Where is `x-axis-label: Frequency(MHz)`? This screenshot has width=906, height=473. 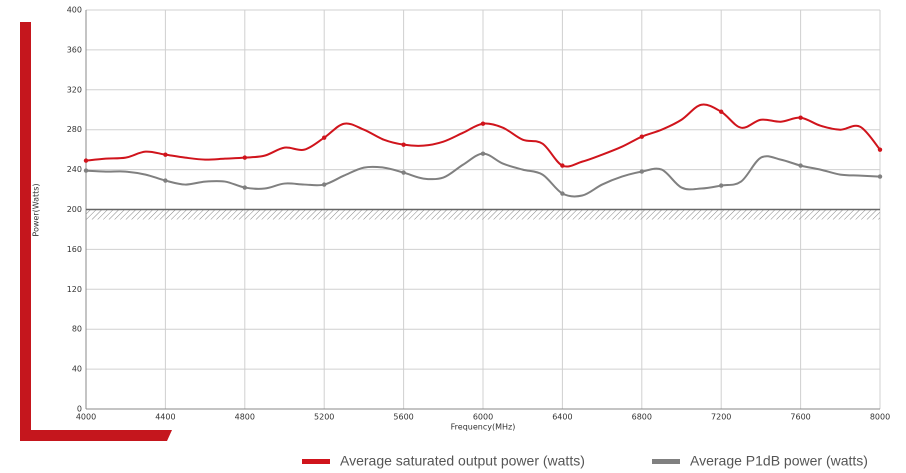
x-axis-label: Frequency(MHz) is located at coordinates (483, 427).